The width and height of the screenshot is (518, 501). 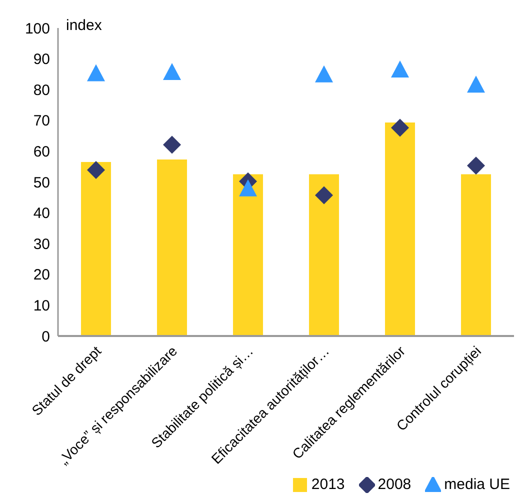 I want to click on y-tick-label: 50, so click(x=41, y=183).